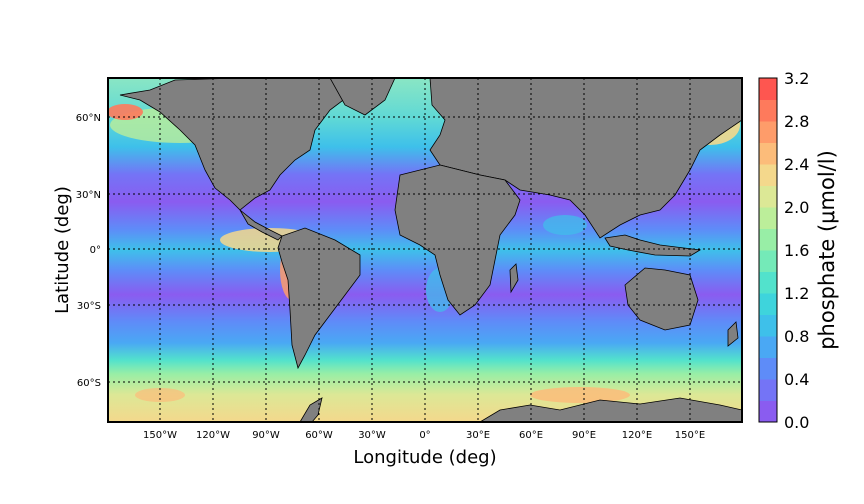  I want to click on lon-tick-label: 30°E, so click(478, 435).